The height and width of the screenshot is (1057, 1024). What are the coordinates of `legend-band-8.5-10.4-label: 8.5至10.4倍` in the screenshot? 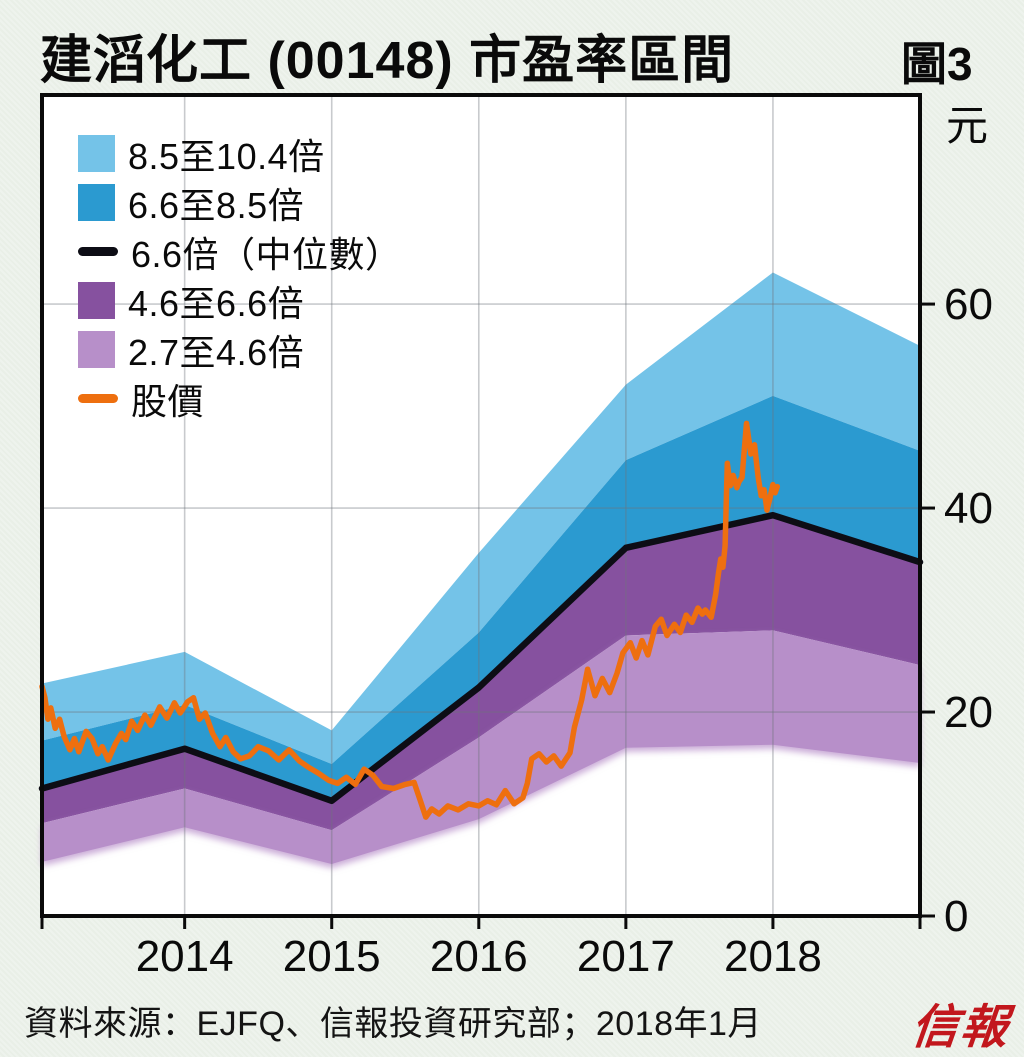 It's located at (226, 156).